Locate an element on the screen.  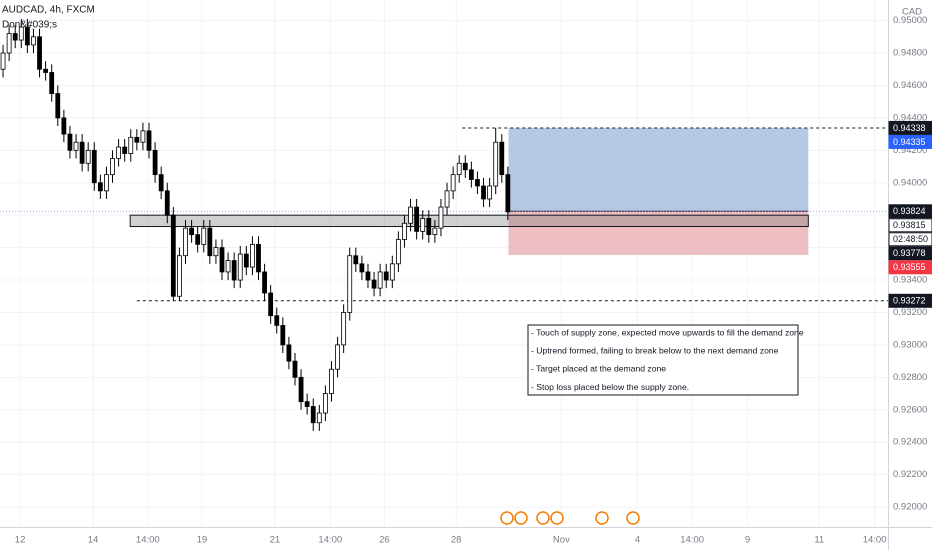
chart-title: AUDCAD, 4h, FXCM is located at coordinates (48, 10).